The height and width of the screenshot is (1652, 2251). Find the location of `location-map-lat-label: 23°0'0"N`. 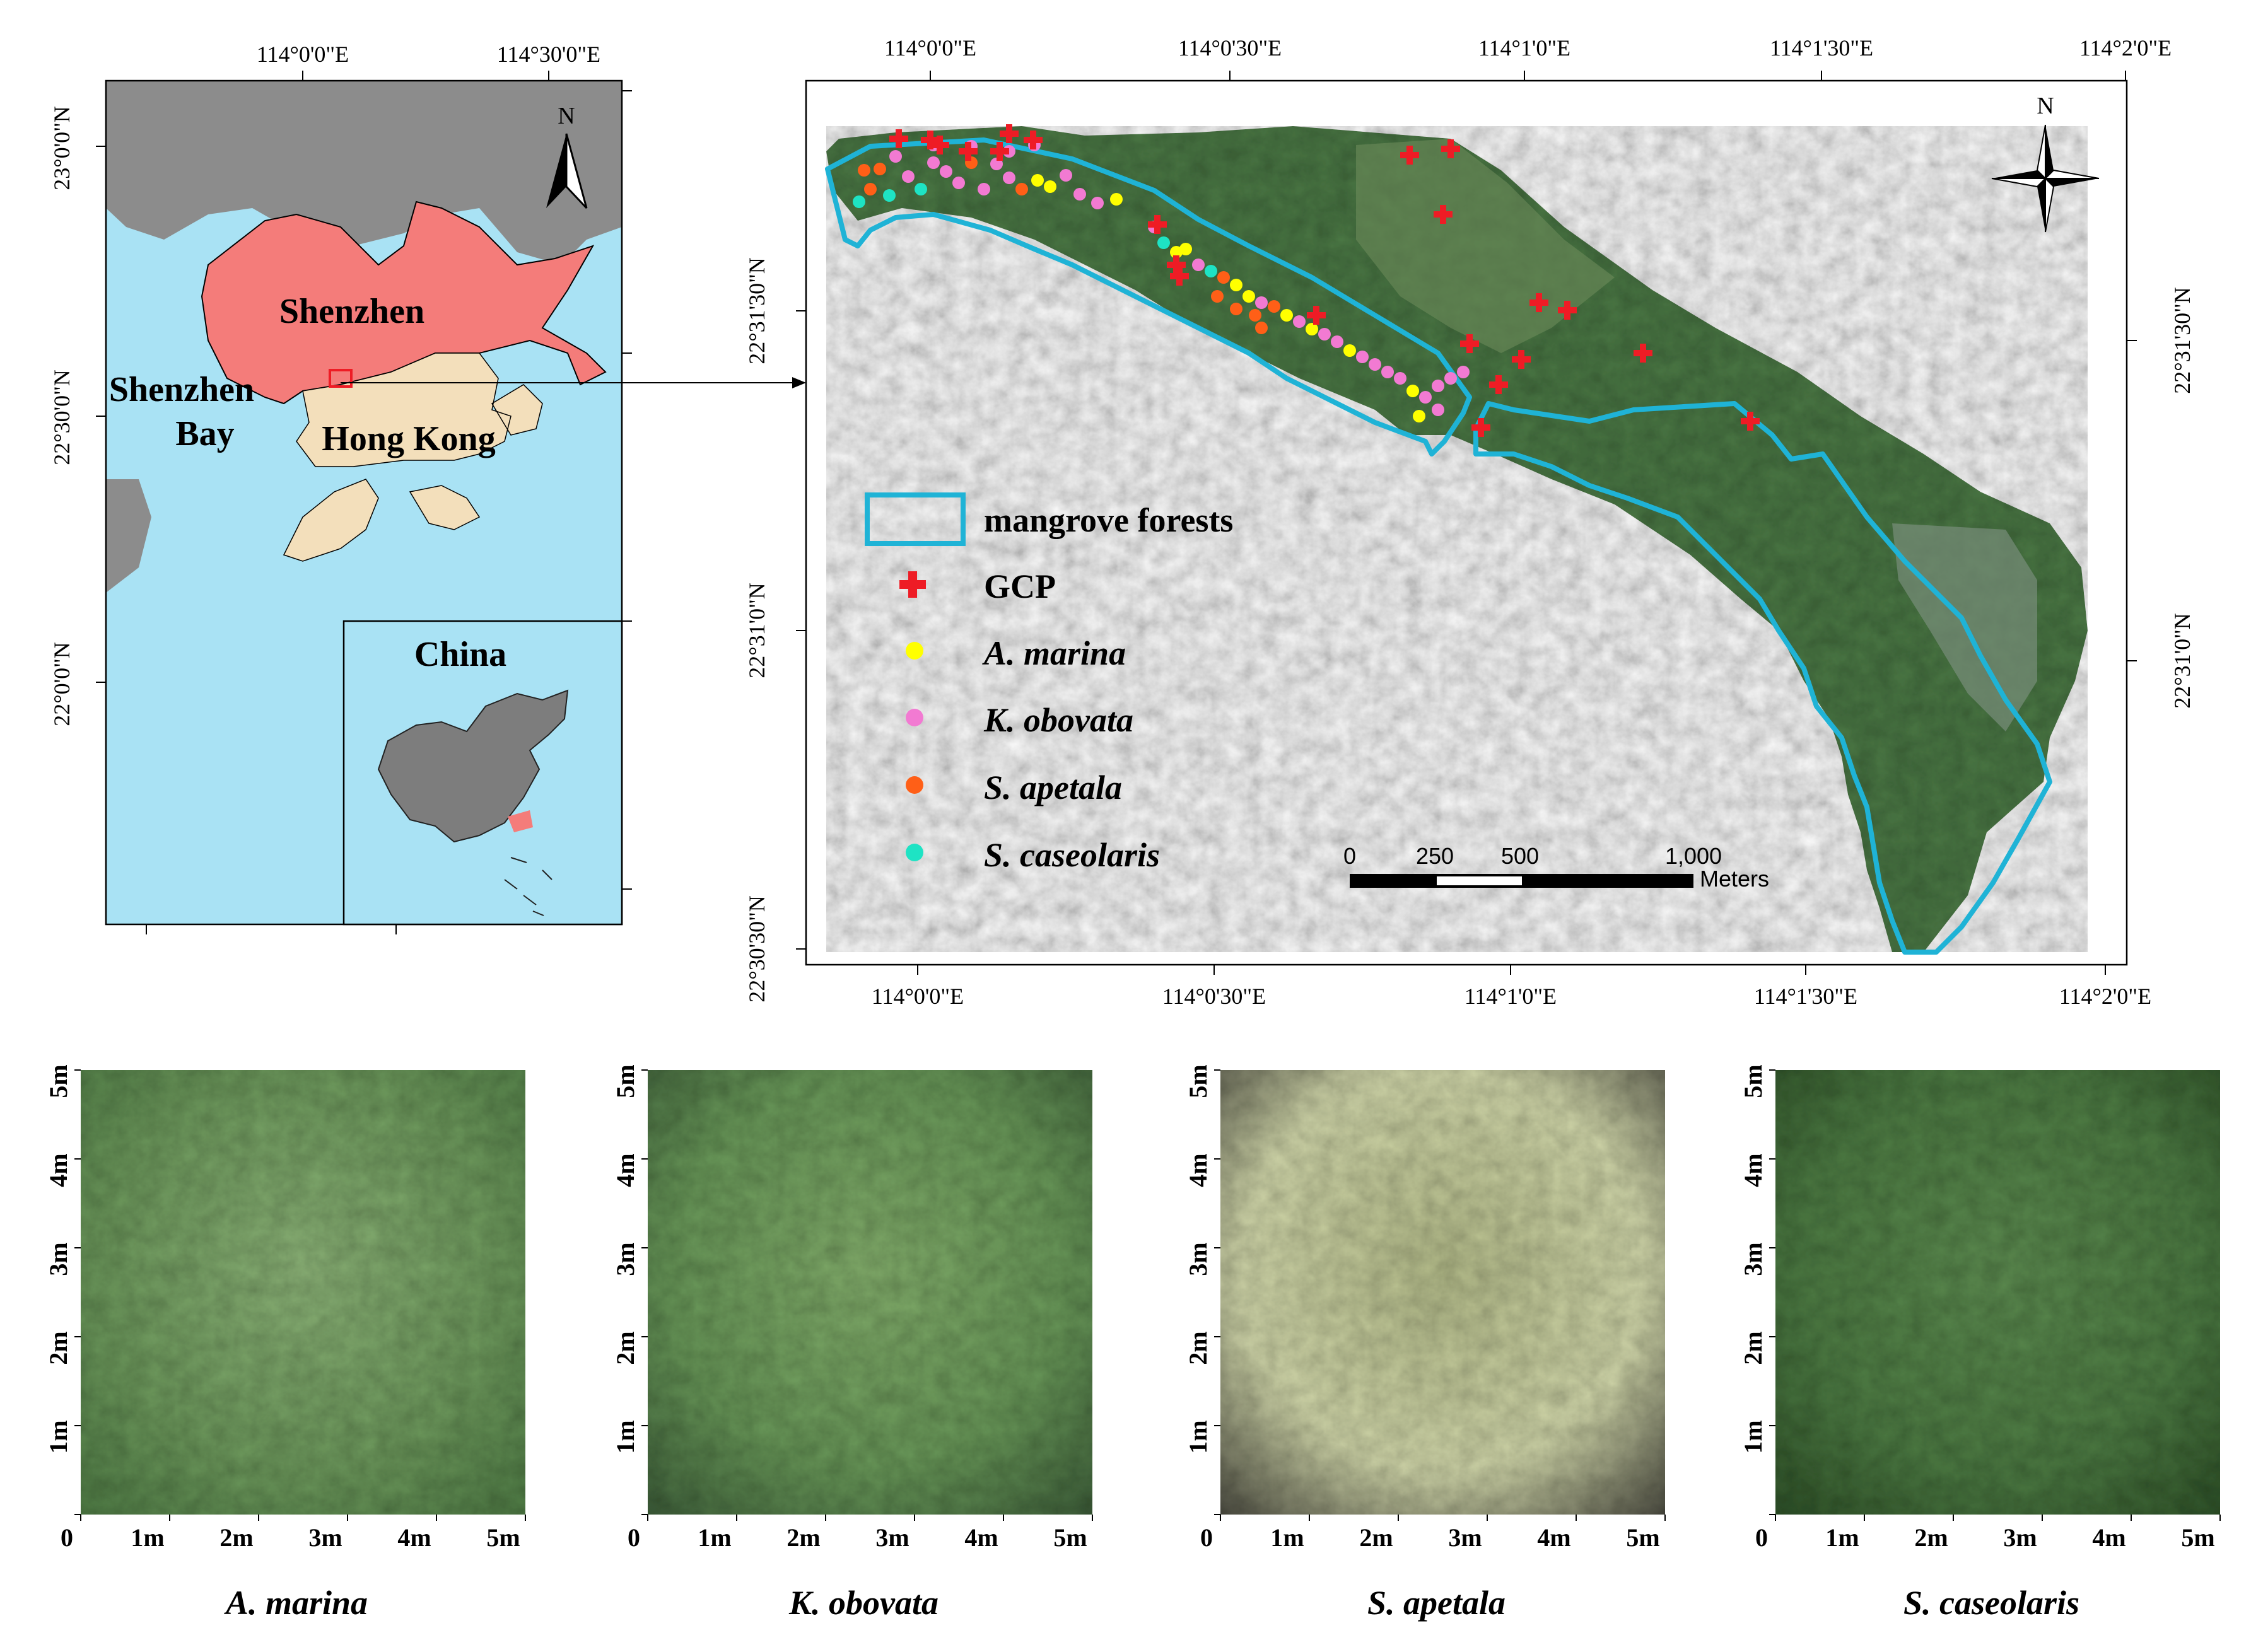

location-map-lat-label: 23°0'0"N is located at coordinates (61, 148).